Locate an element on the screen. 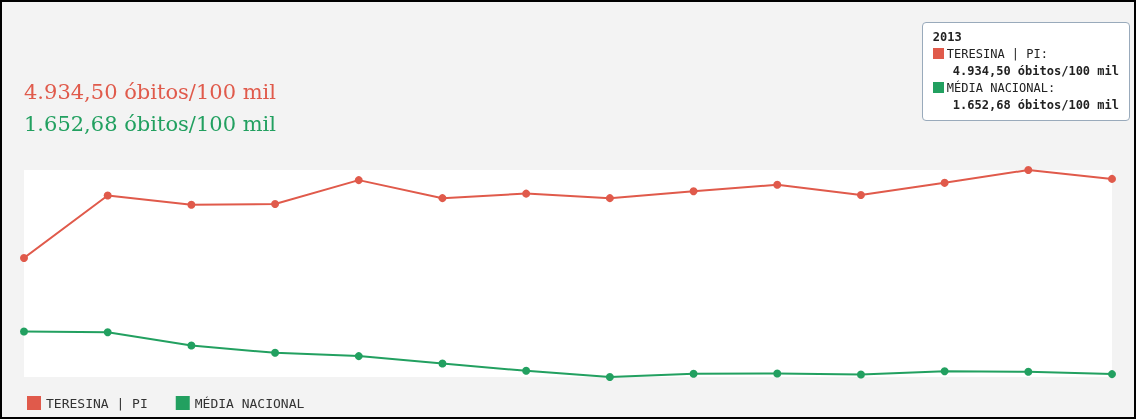 The width and height of the screenshot is (1136, 419). text: 2013 is located at coordinates (947, 37).